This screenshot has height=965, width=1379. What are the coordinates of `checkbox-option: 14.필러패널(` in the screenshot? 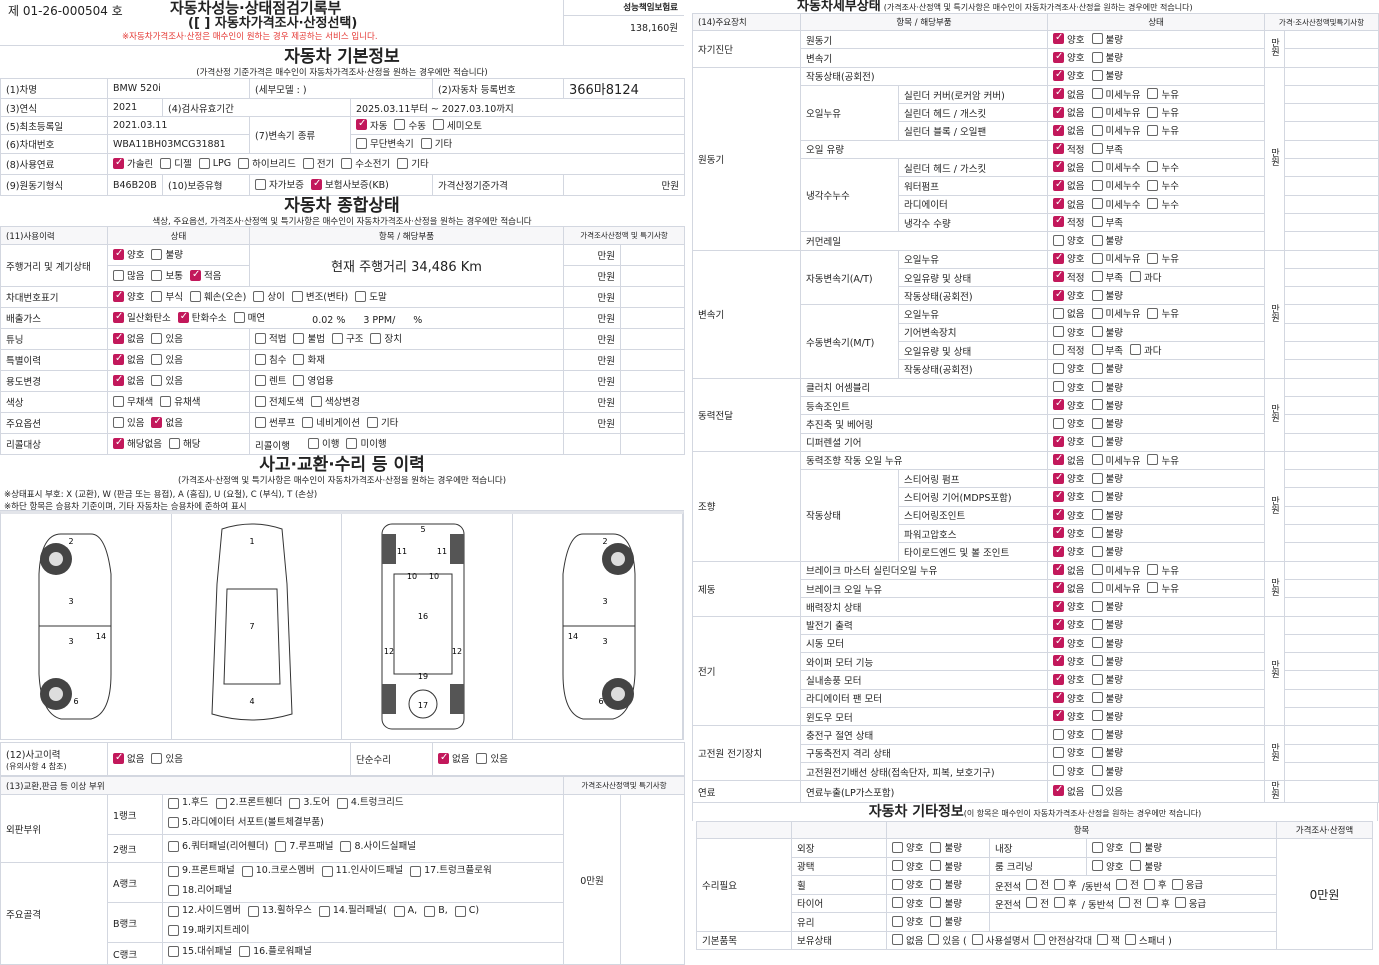 It's located at (352, 912).